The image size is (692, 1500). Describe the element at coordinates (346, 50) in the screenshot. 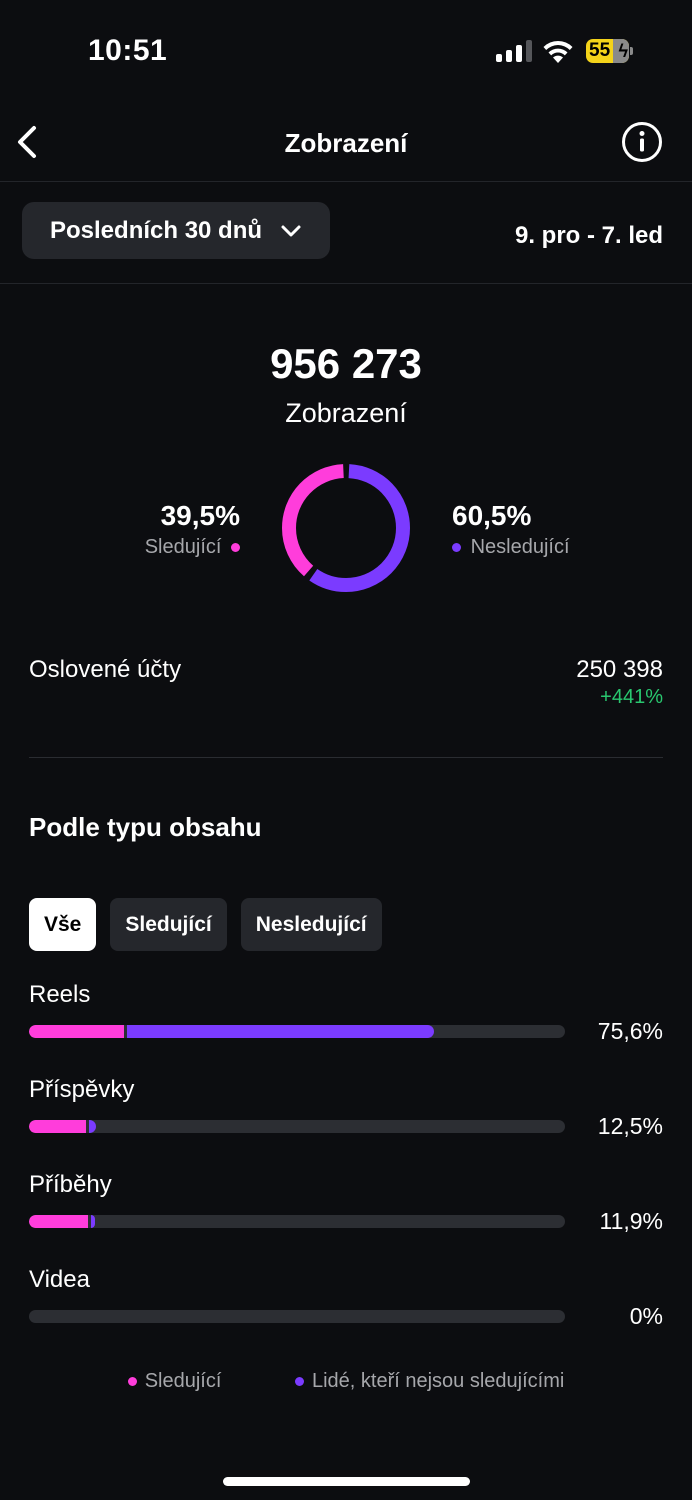

I see `status-bar: 10:51 55 ϟ` at that location.